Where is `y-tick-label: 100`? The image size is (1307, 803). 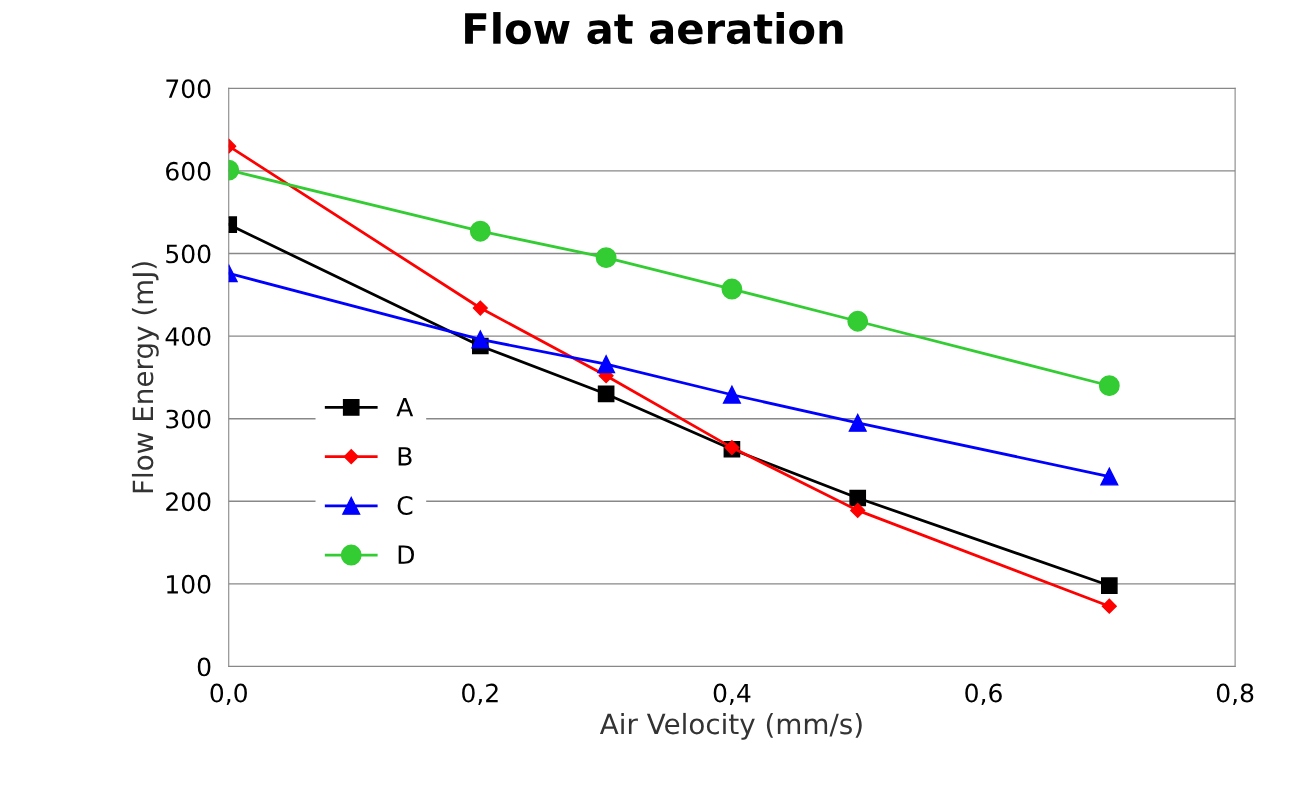 y-tick-label: 100 is located at coordinates (189, 584).